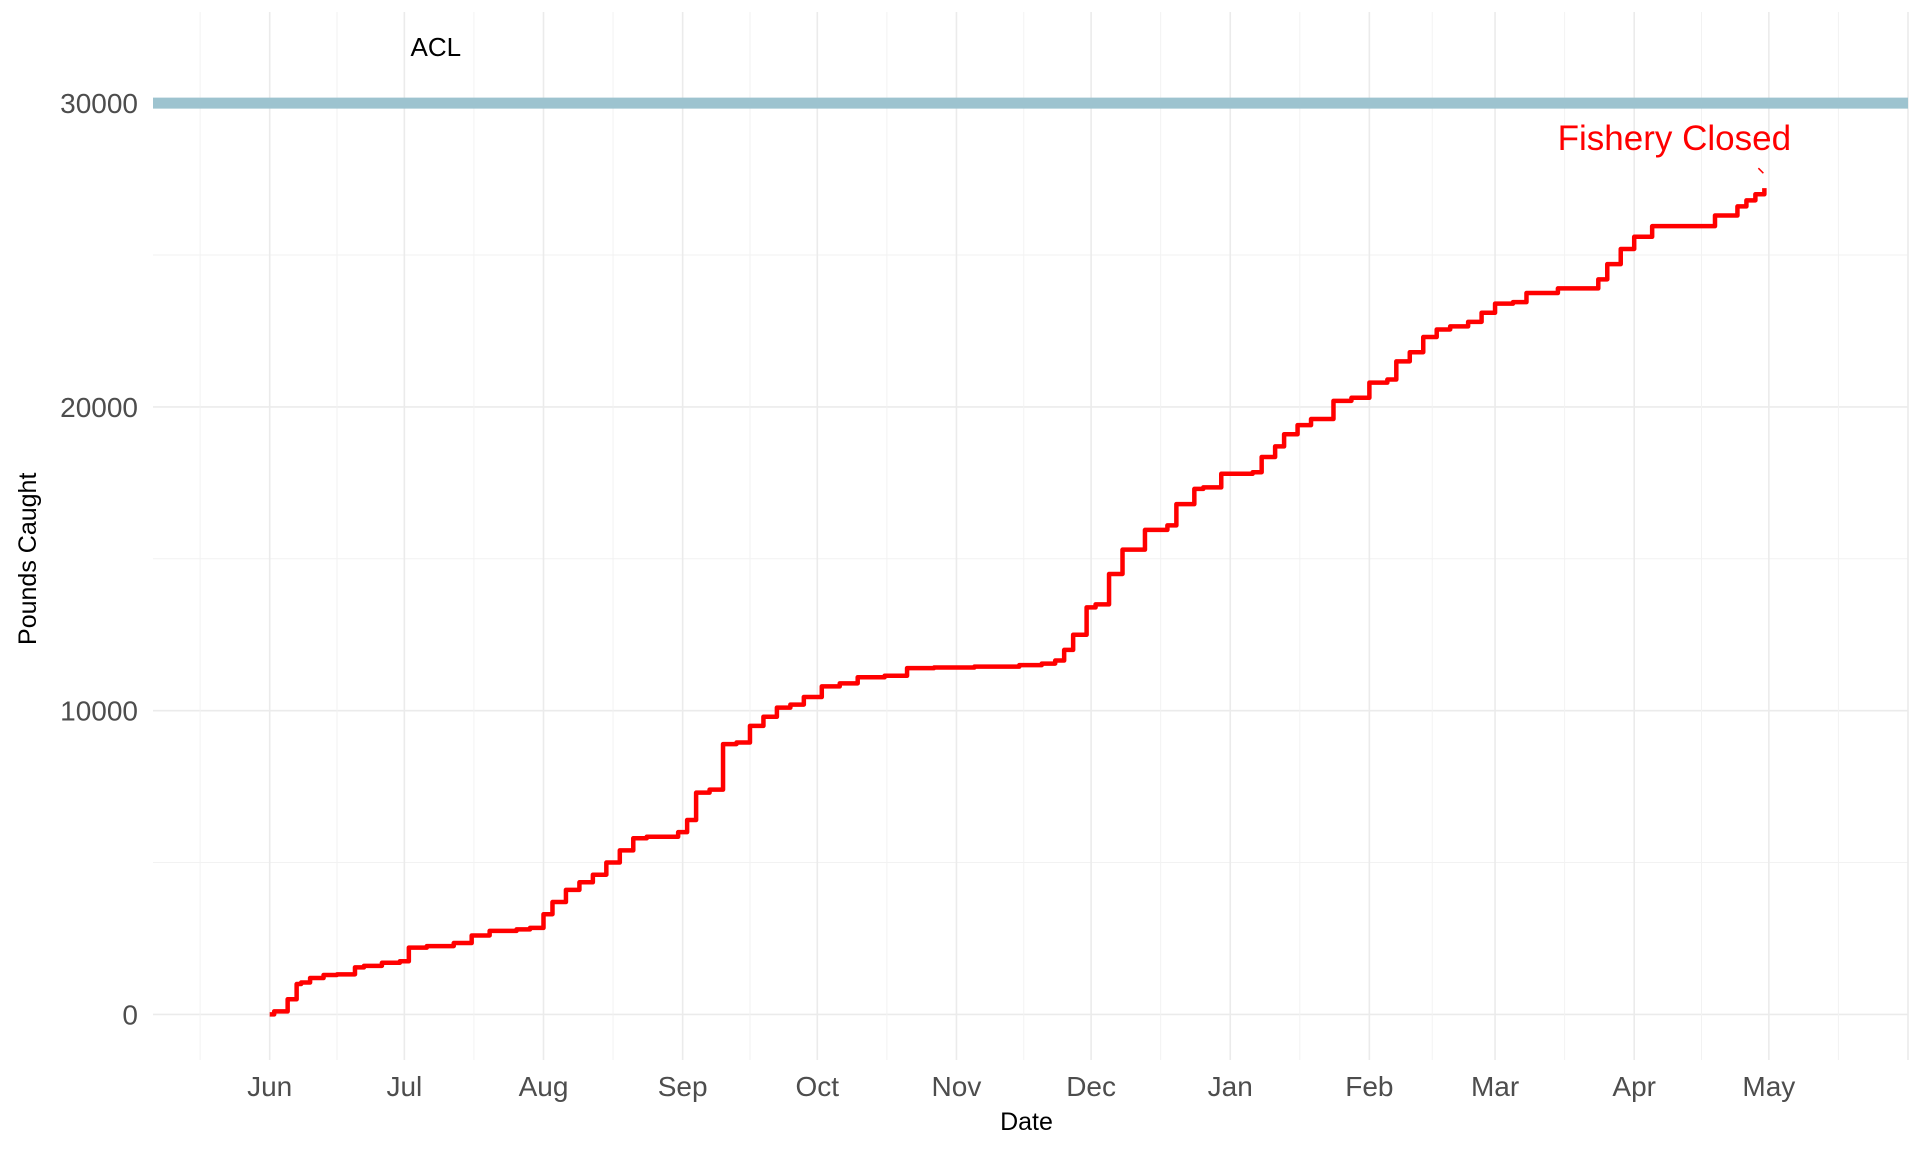 The width and height of the screenshot is (1920, 1152). What do you see at coordinates (28, 559) in the screenshot?
I see `y-axis-title: Pounds Caught` at bounding box center [28, 559].